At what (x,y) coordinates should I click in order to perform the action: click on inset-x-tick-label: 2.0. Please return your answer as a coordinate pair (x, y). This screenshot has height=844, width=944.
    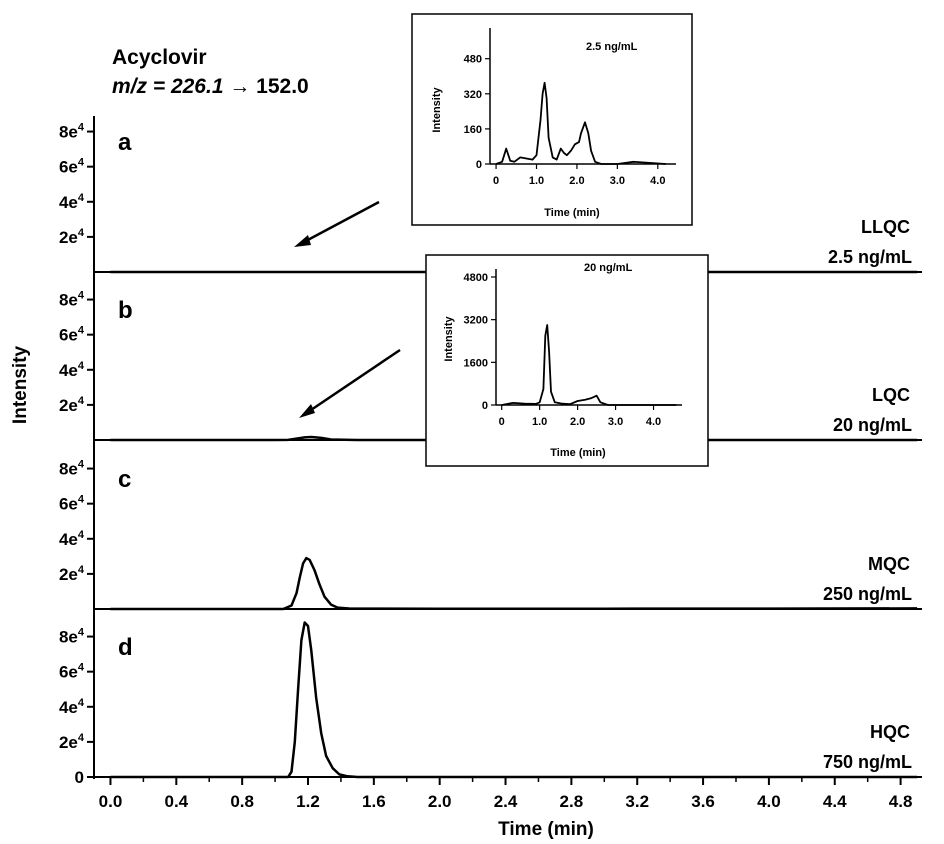
    Looking at the image, I should click on (577, 422).